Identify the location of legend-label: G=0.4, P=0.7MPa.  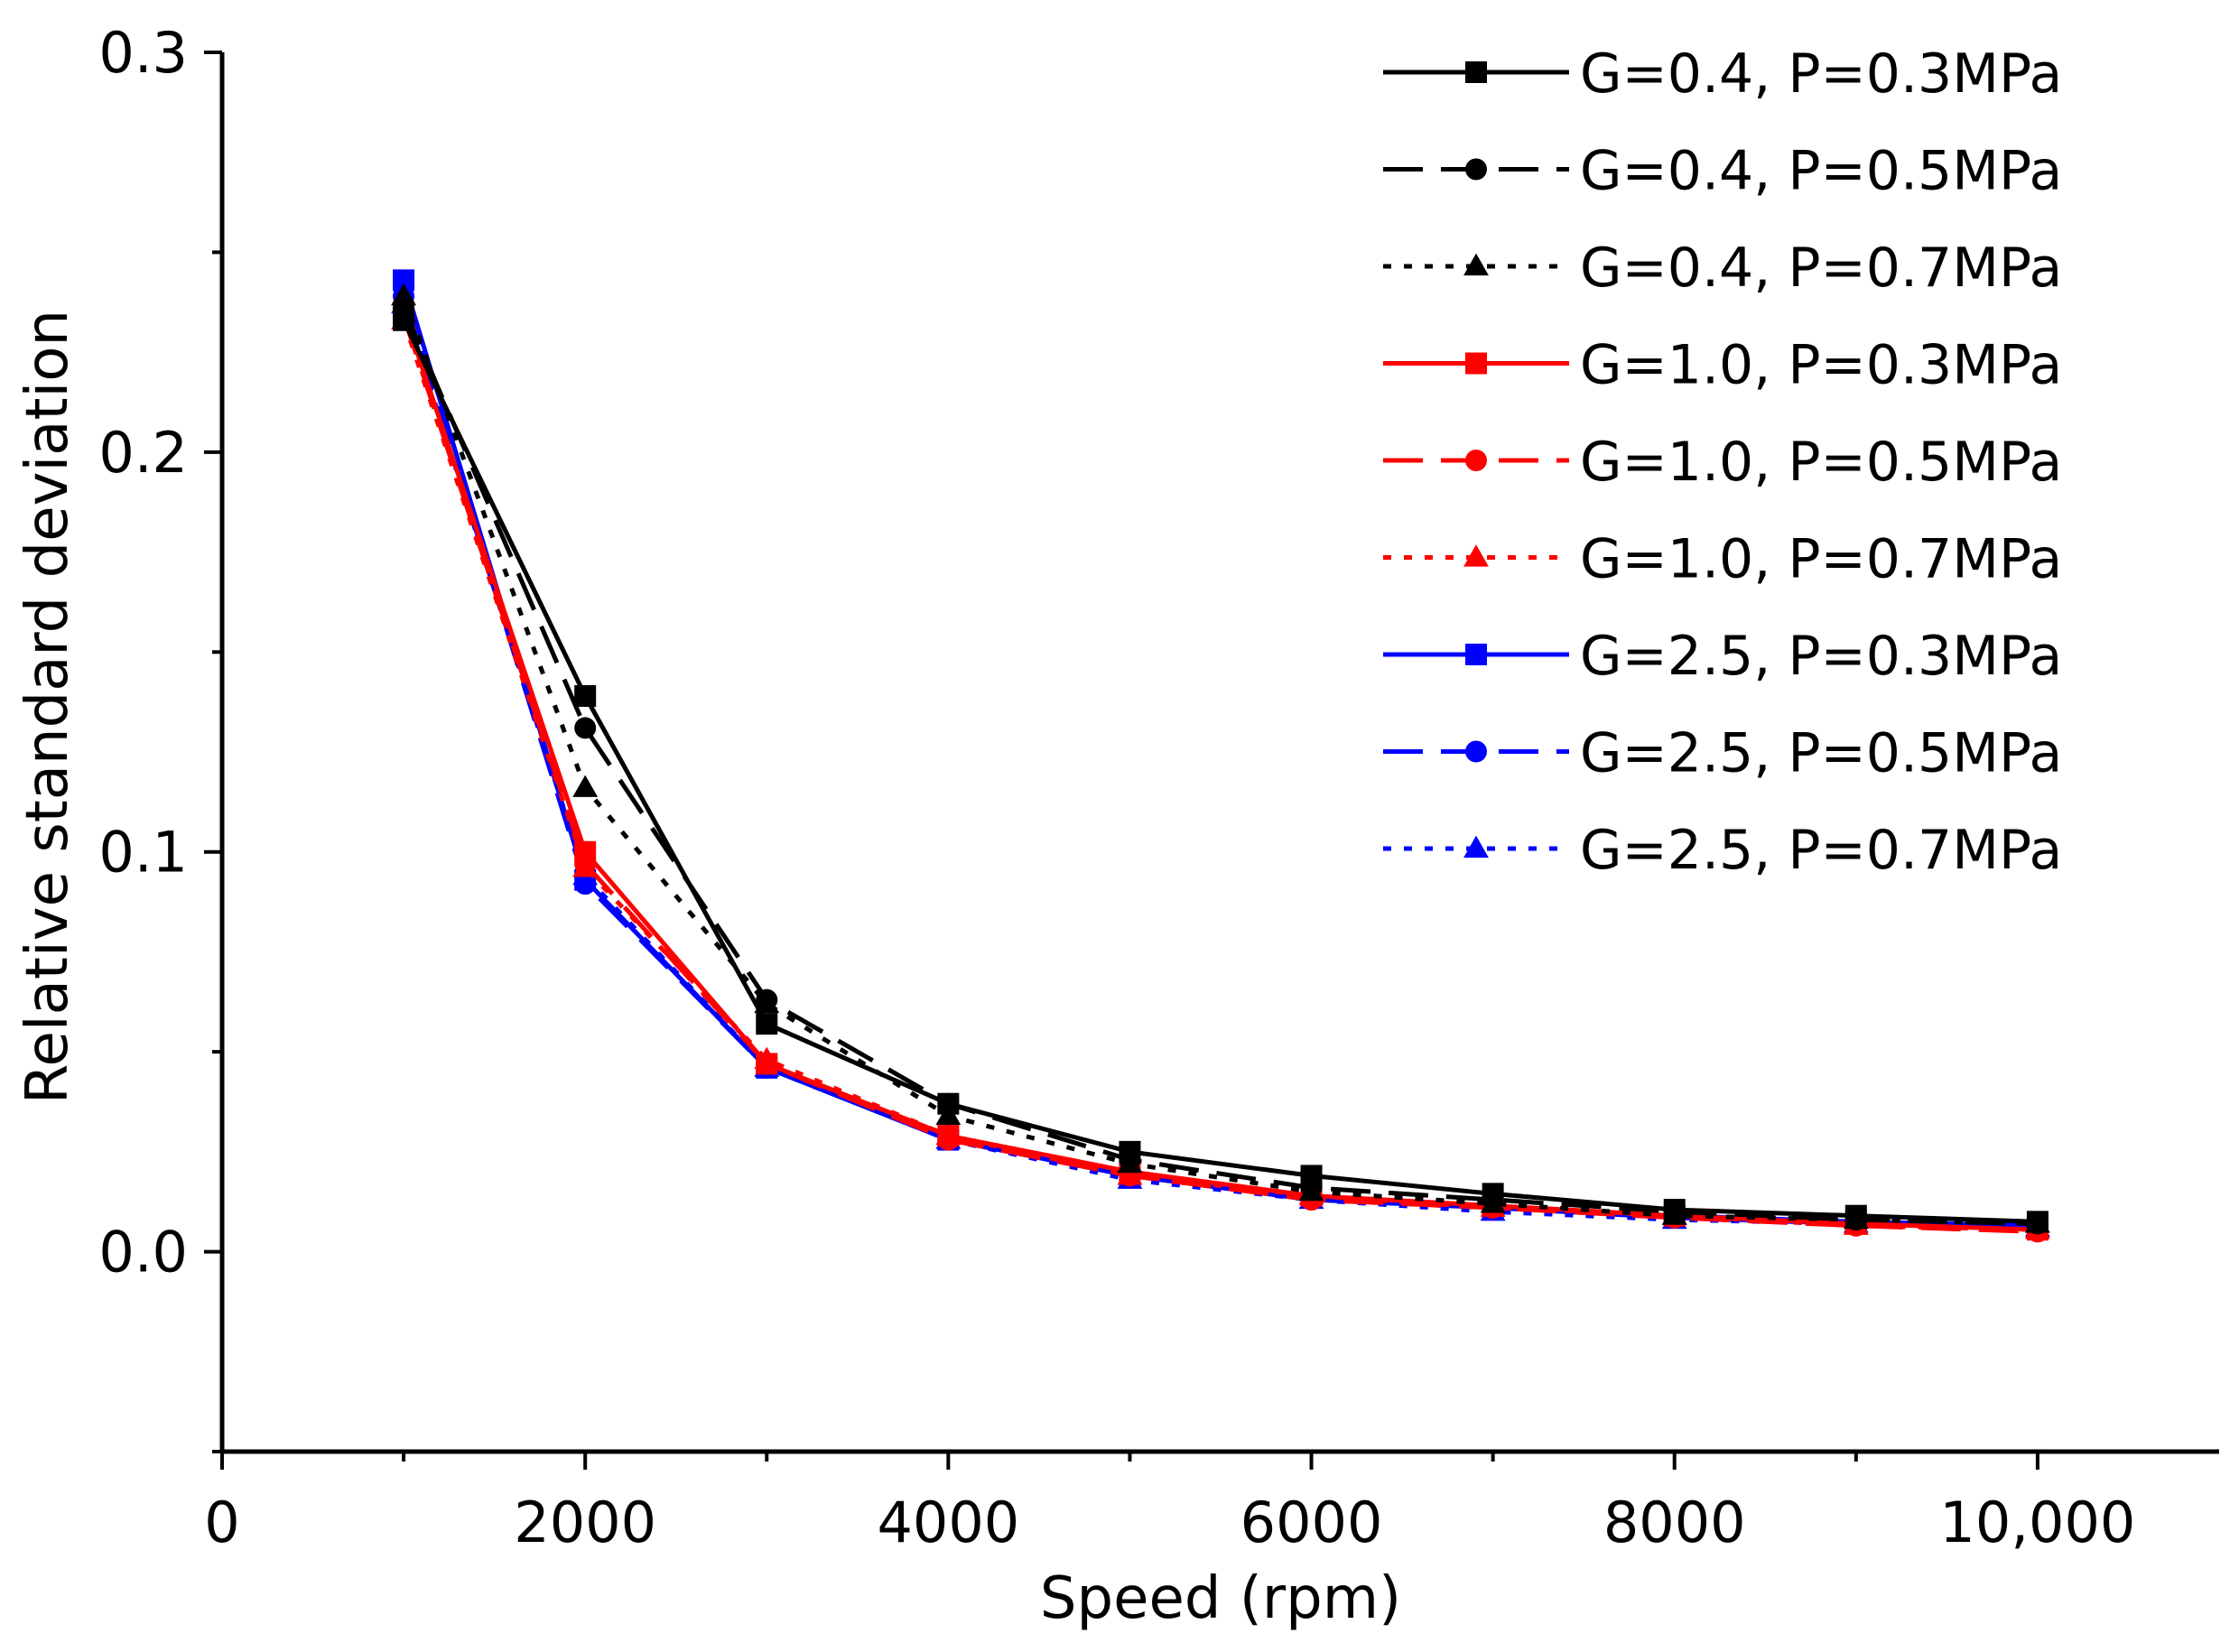
(1821, 268).